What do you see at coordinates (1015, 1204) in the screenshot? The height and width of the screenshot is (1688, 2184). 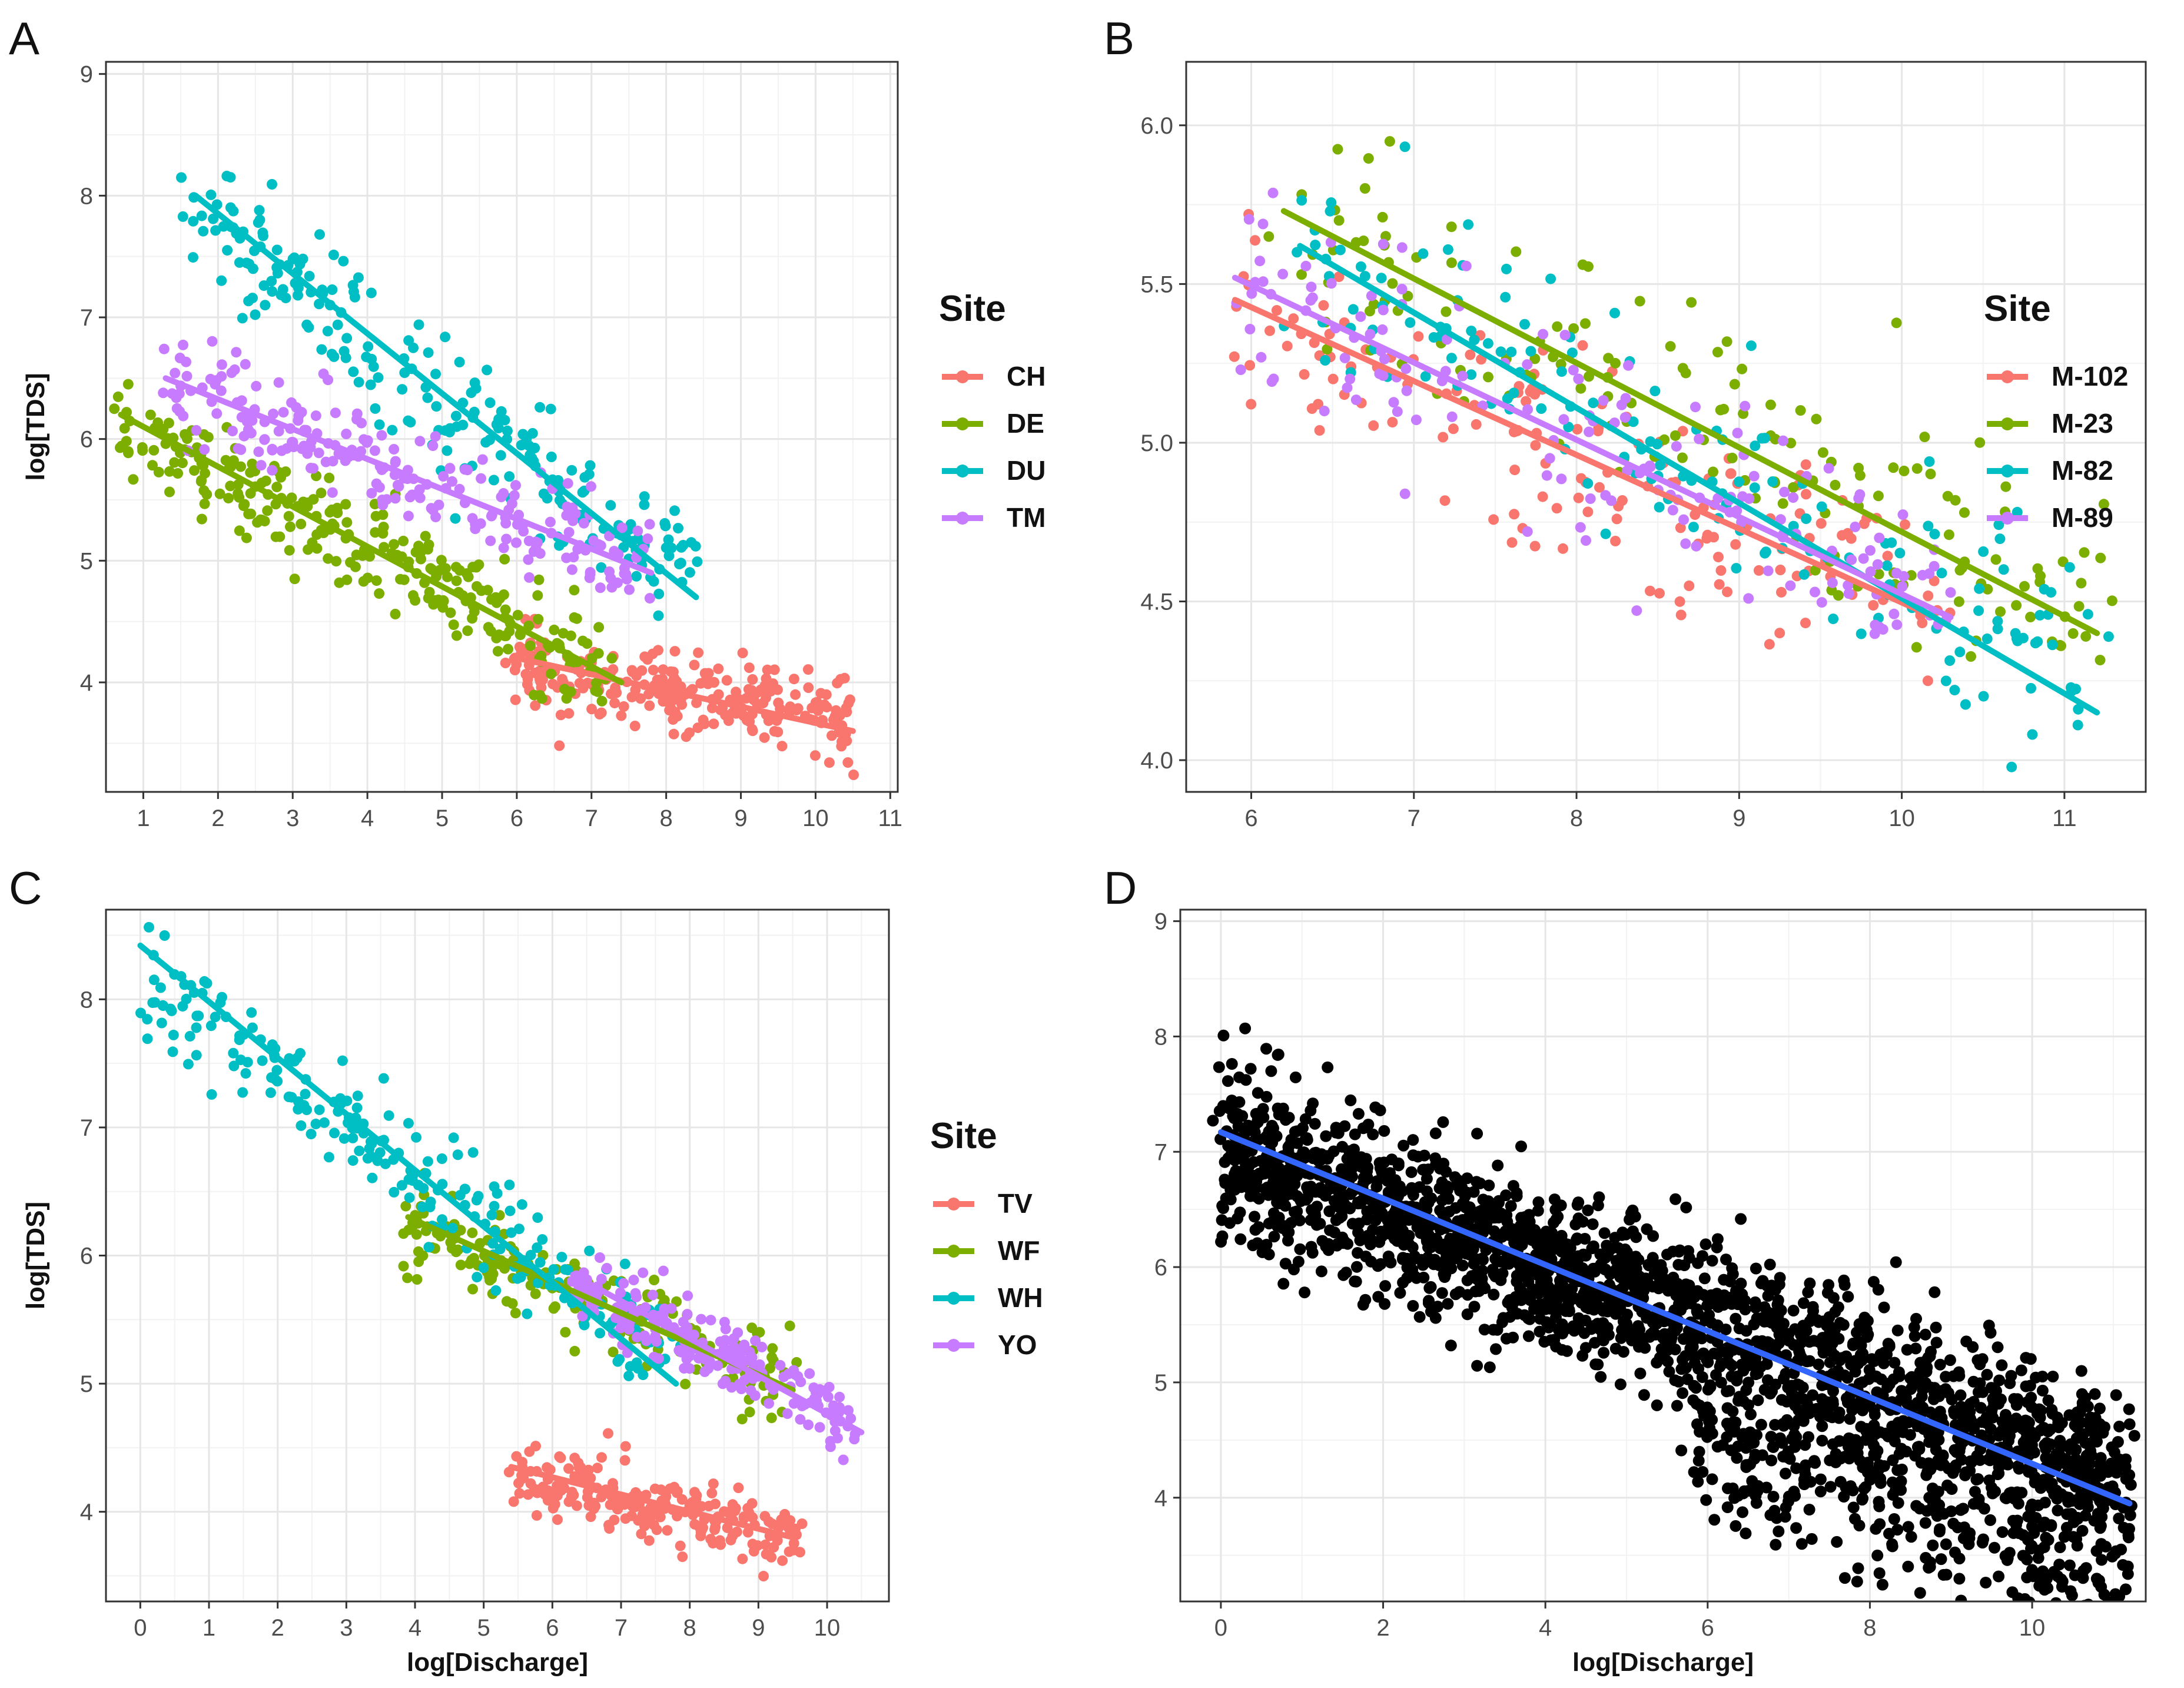 I see `legend-label: TV` at bounding box center [1015, 1204].